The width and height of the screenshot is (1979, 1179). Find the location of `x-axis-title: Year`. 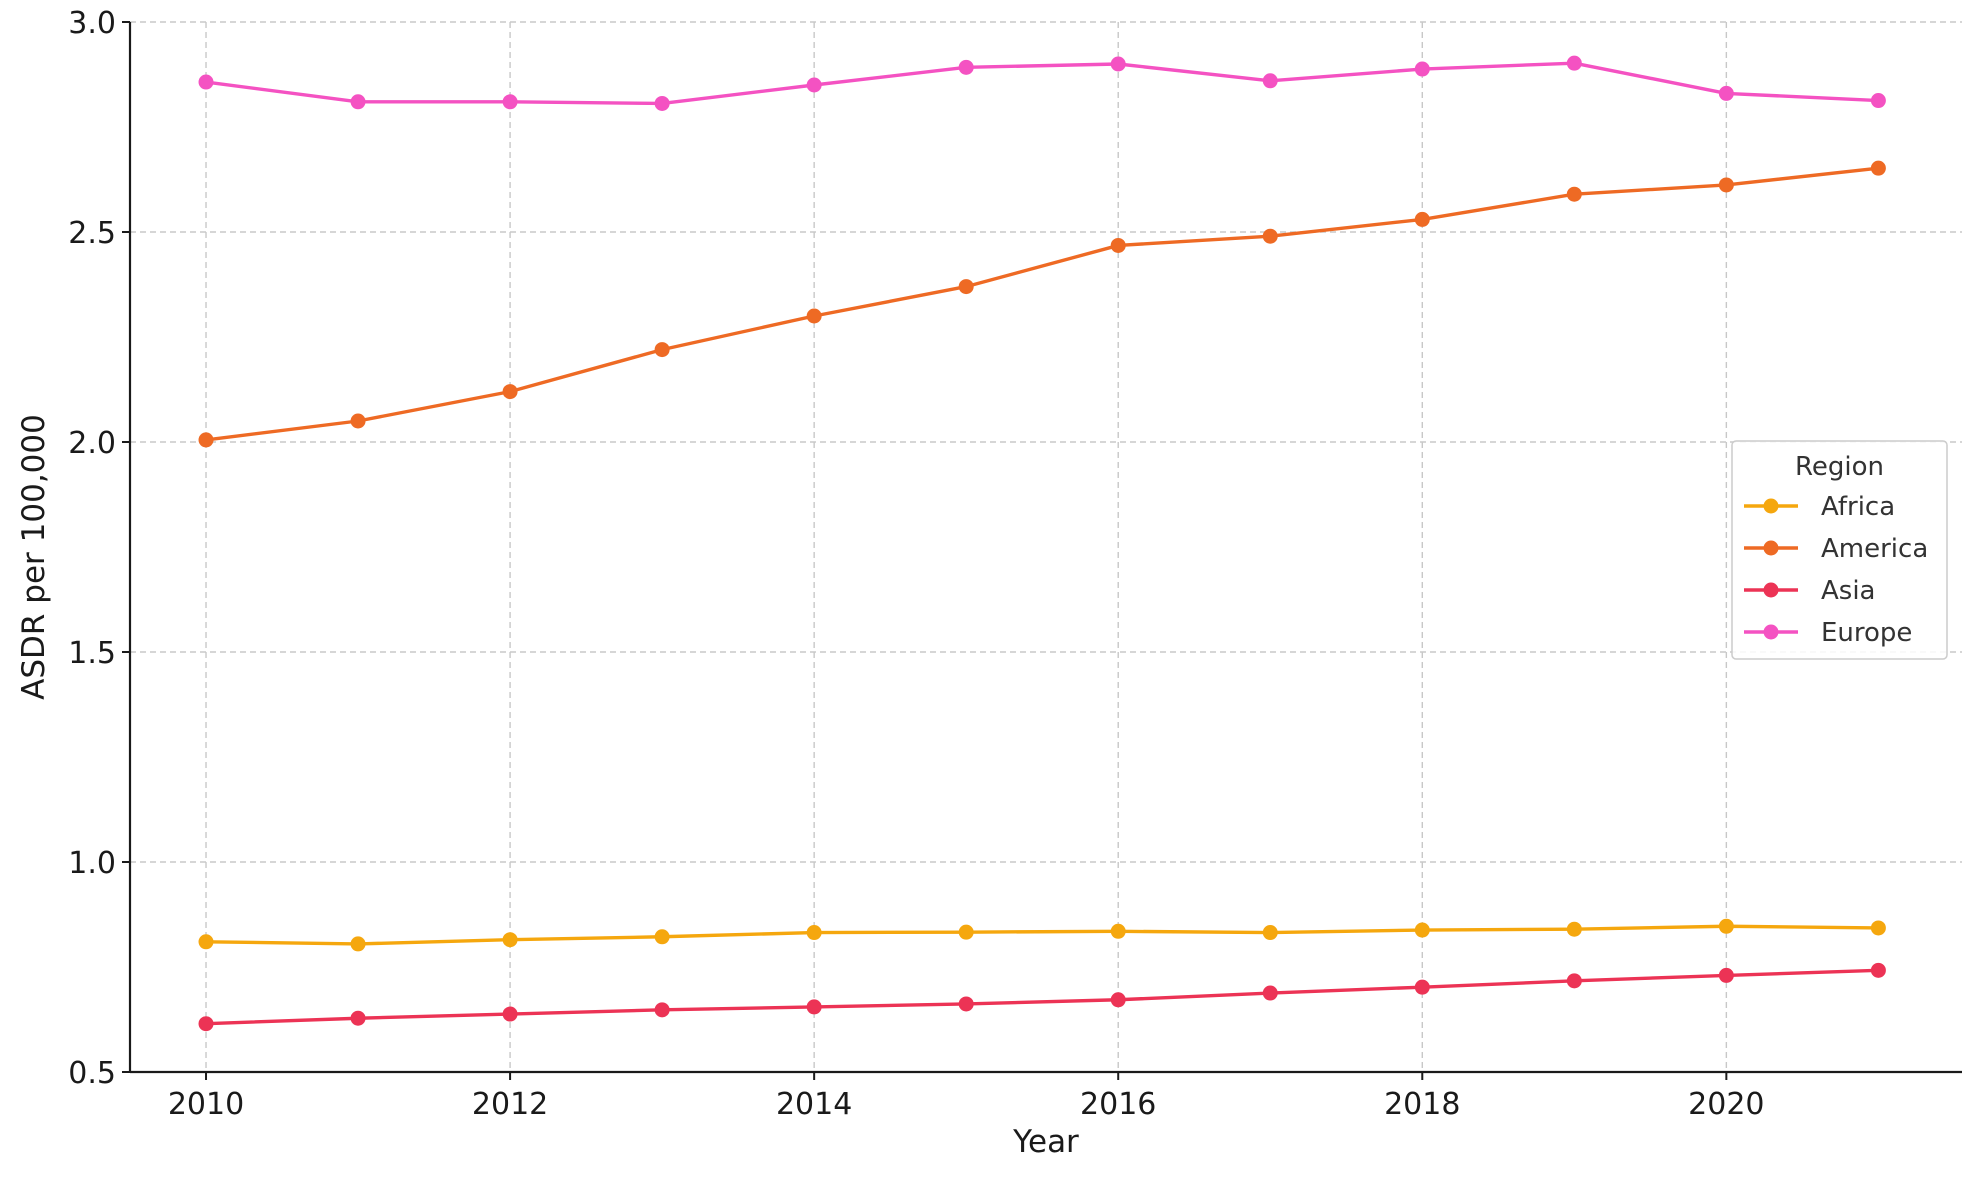

x-axis-title: Year is located at coordinates (1045, 1142).